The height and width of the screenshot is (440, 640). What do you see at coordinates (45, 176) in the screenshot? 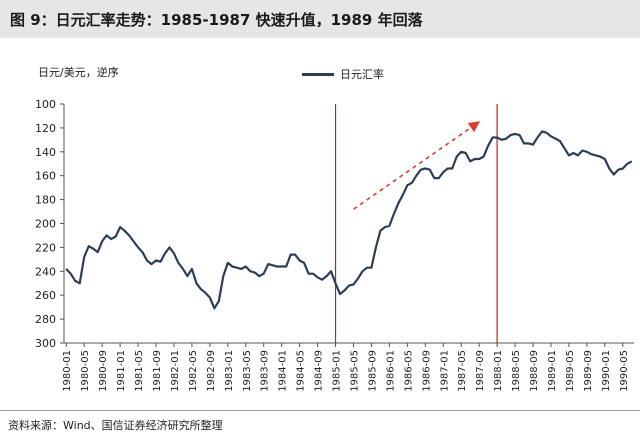
I see `y-tick-label: 160` at bounding box center [45, 176].